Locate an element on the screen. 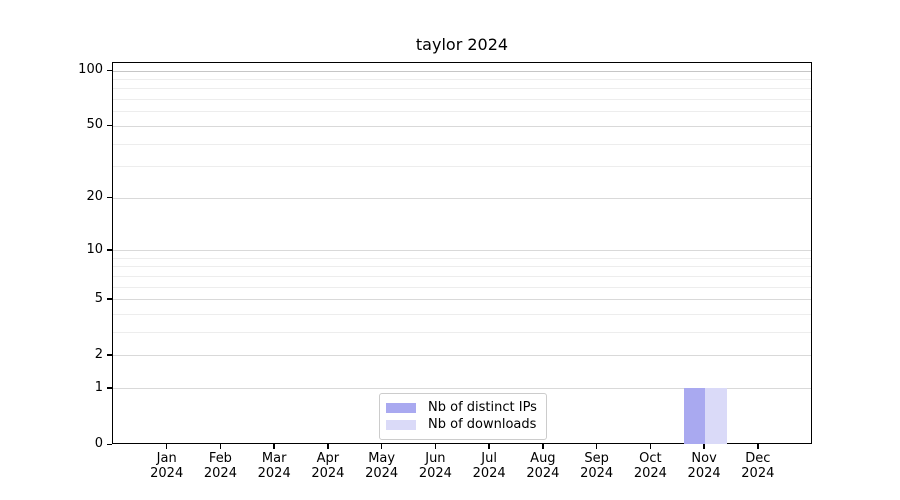 This screenshot has width=900, height=500. y-tick-label-1: 1 is located at coordinates (98, 387).